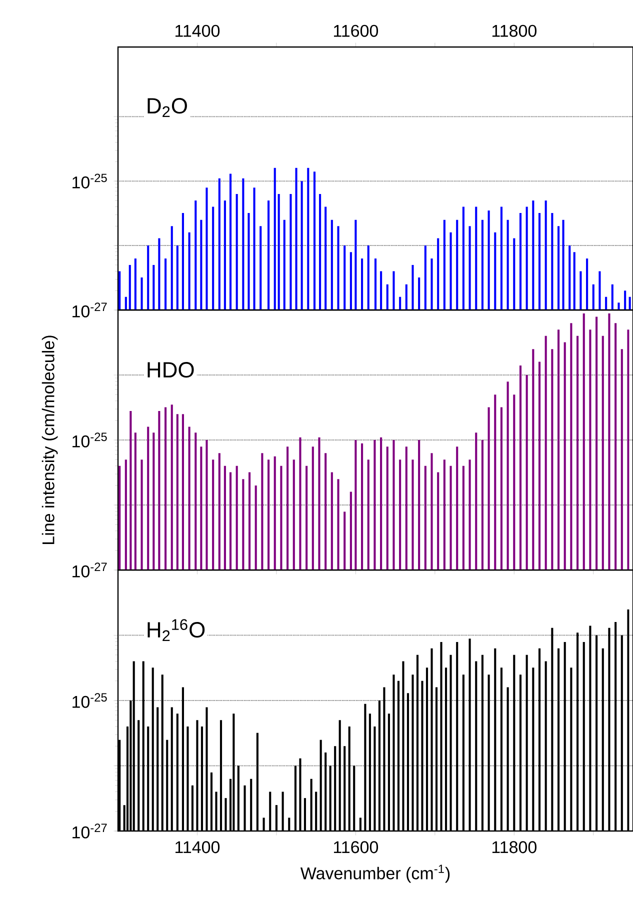  Describe the element at coordinates (50, 440) in the screenshot. I see `y-axis-title: Line intensity (cm/molecule)` at that location.